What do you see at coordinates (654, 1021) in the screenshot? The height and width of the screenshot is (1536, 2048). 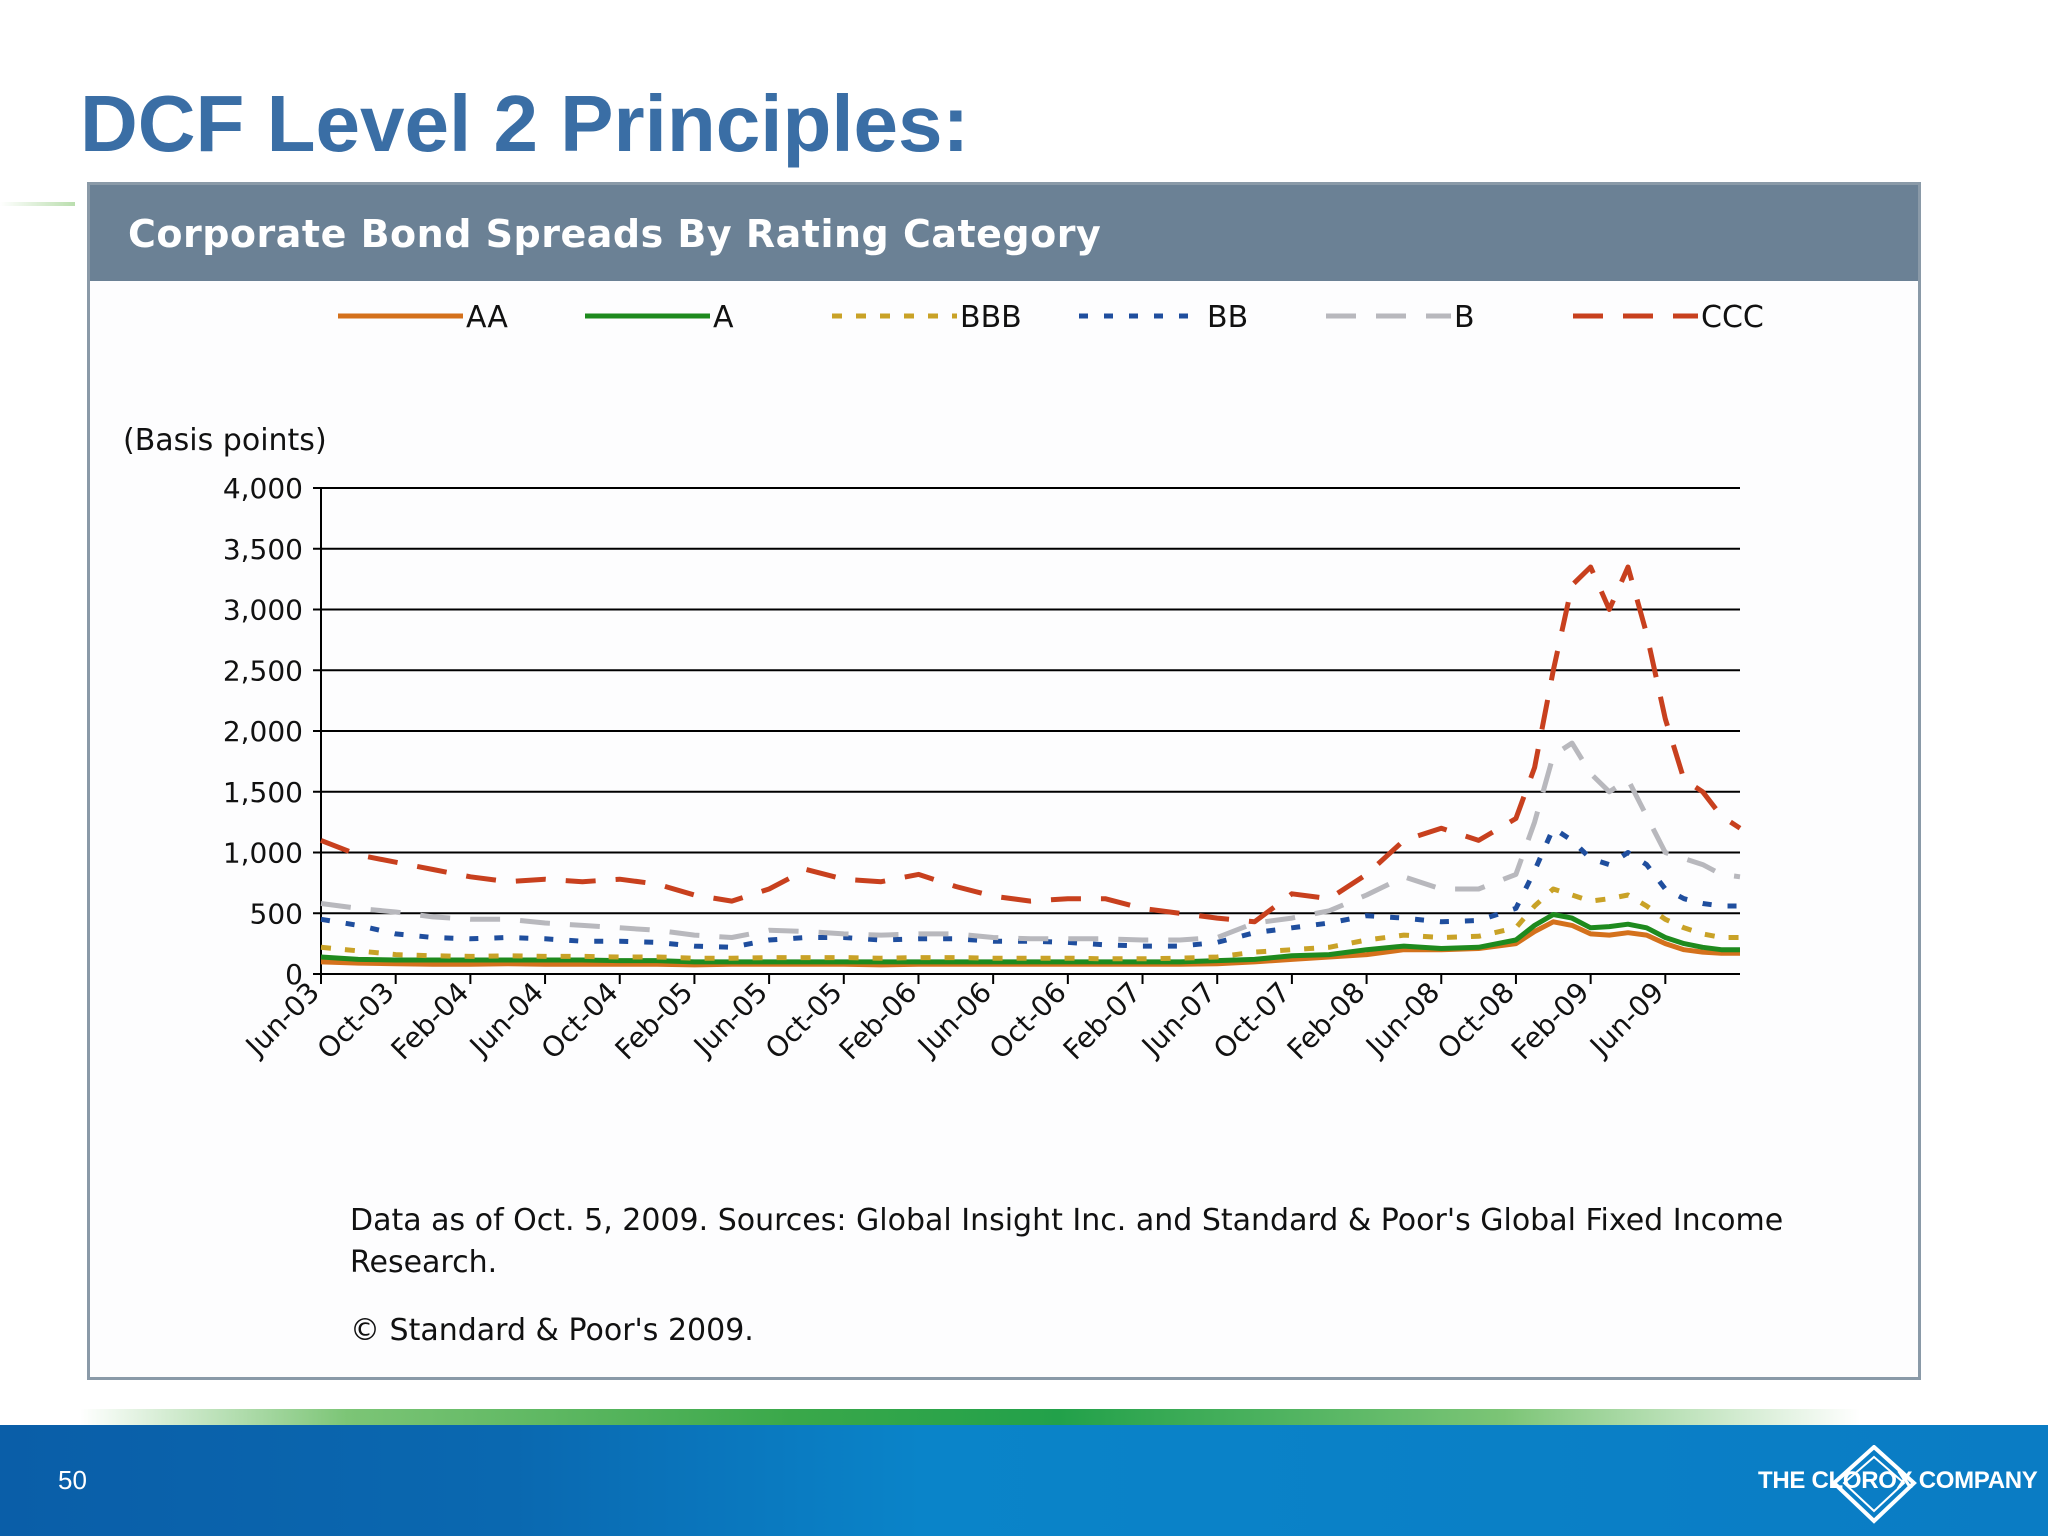 I see `x-tick-label: Feb-05` at bounding box center [654, 1021].